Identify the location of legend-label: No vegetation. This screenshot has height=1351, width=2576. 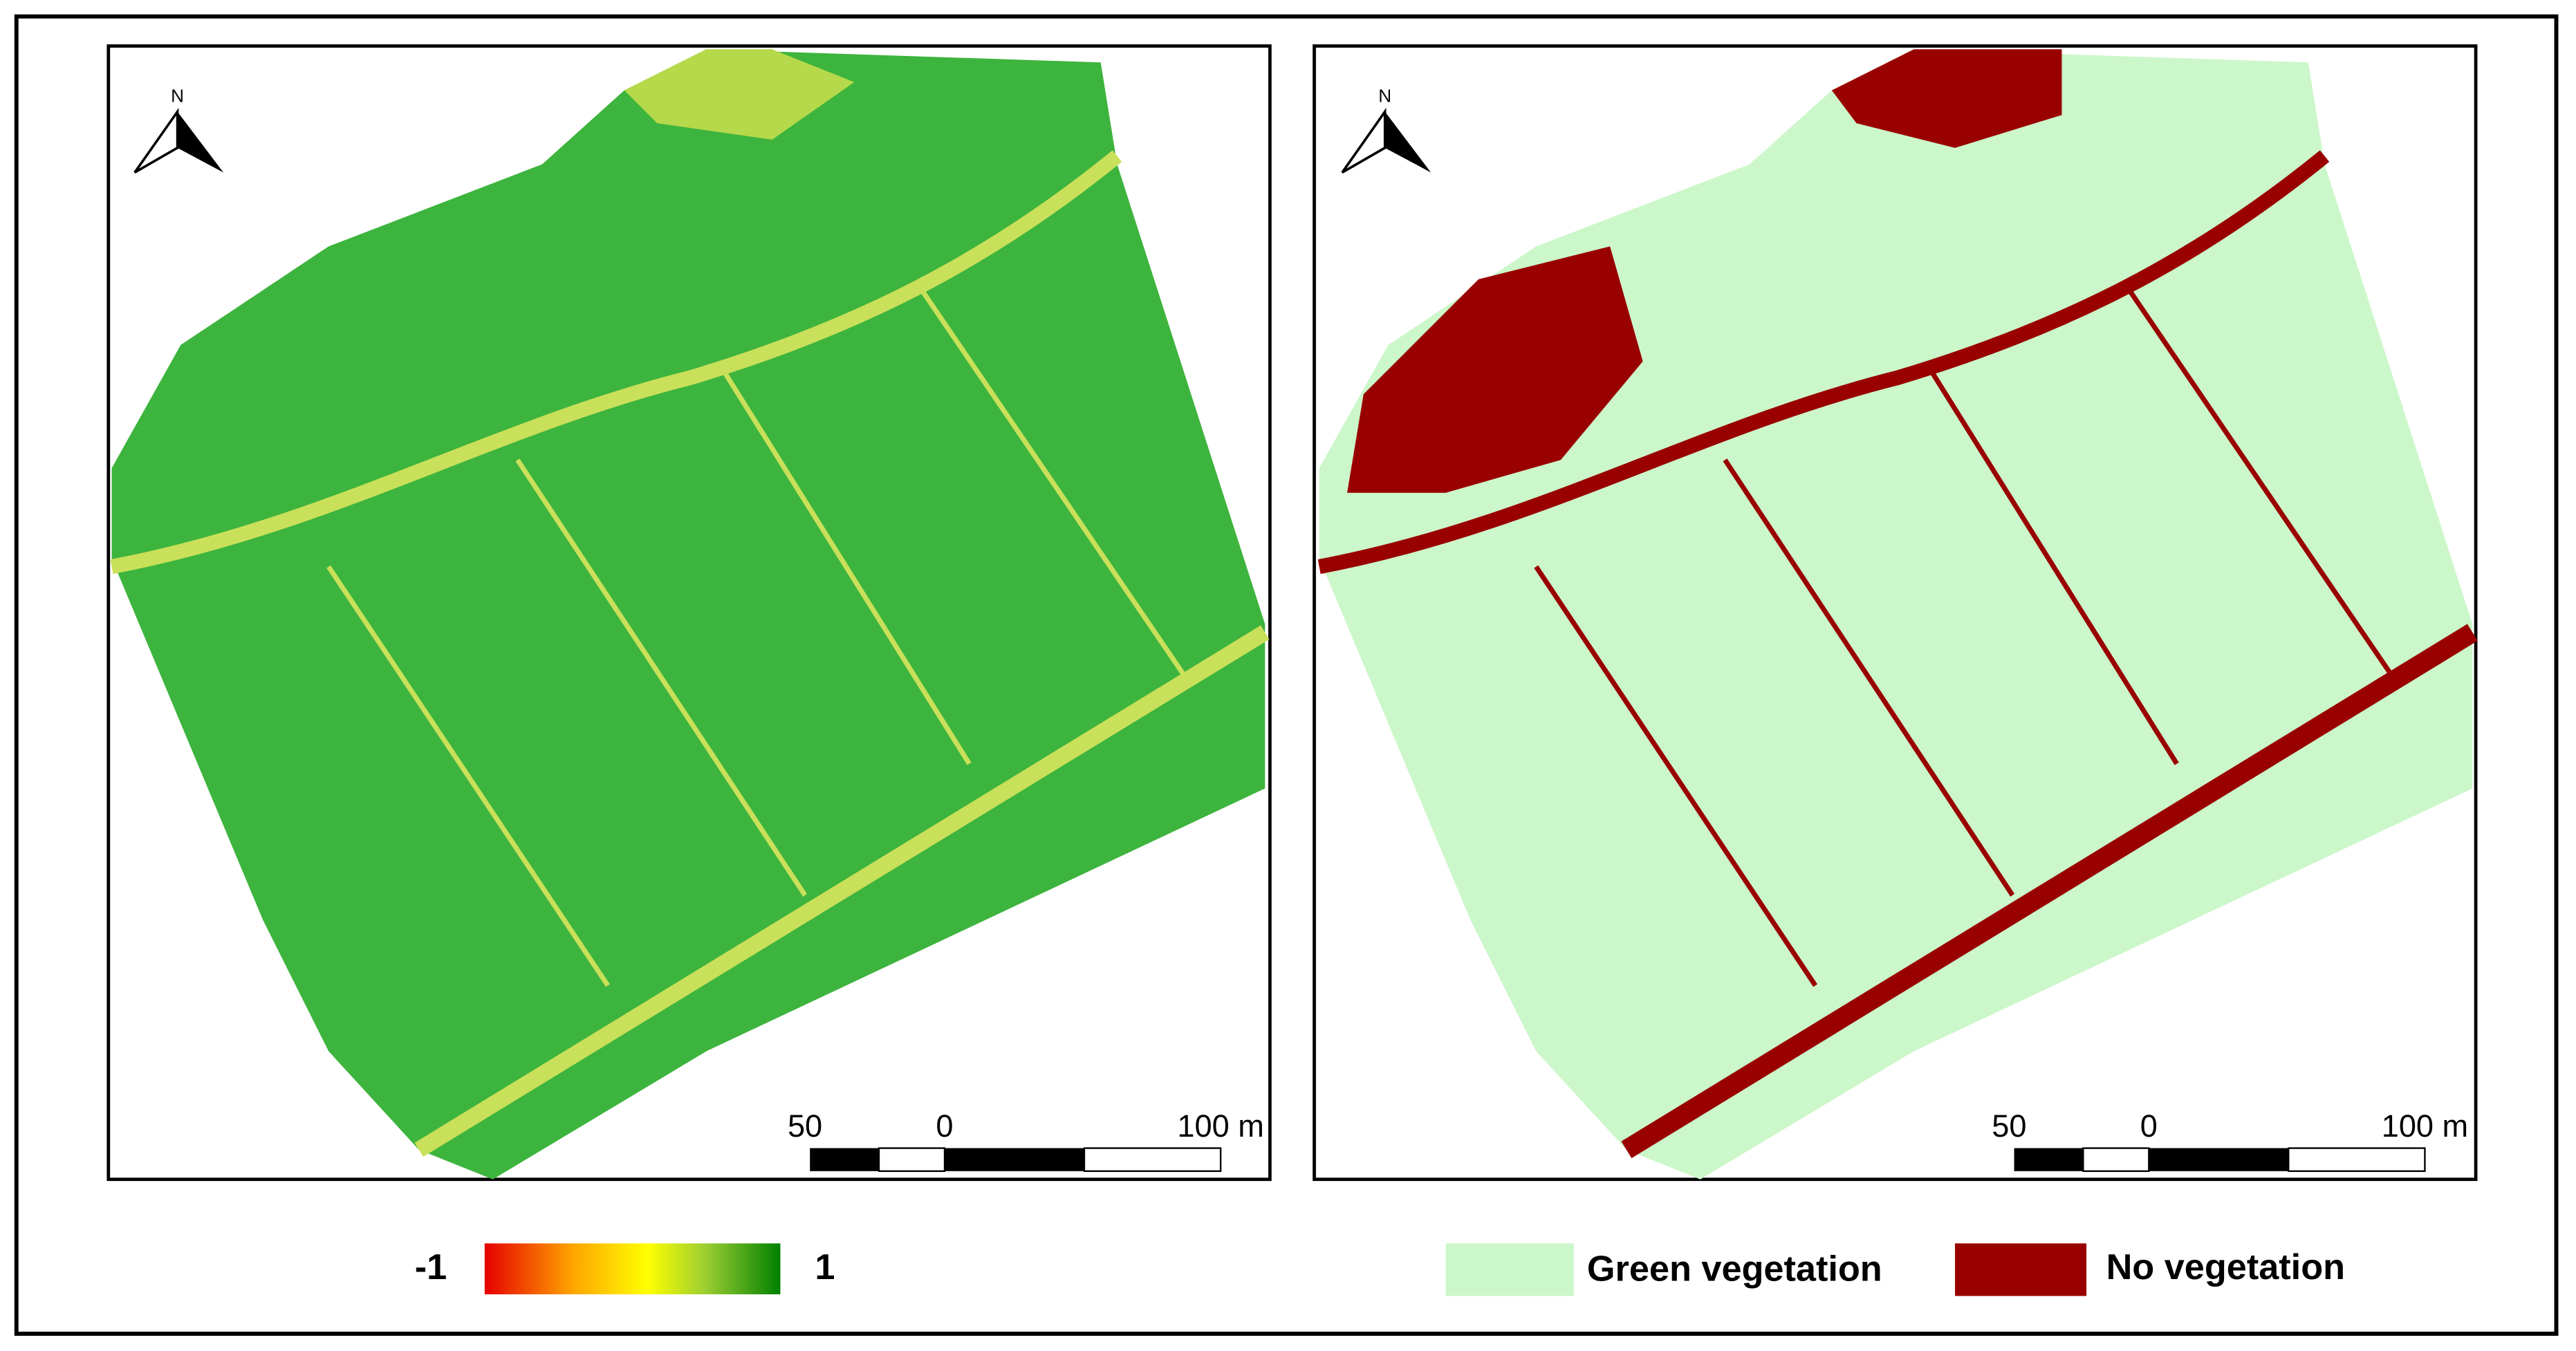
(2225, 1267).